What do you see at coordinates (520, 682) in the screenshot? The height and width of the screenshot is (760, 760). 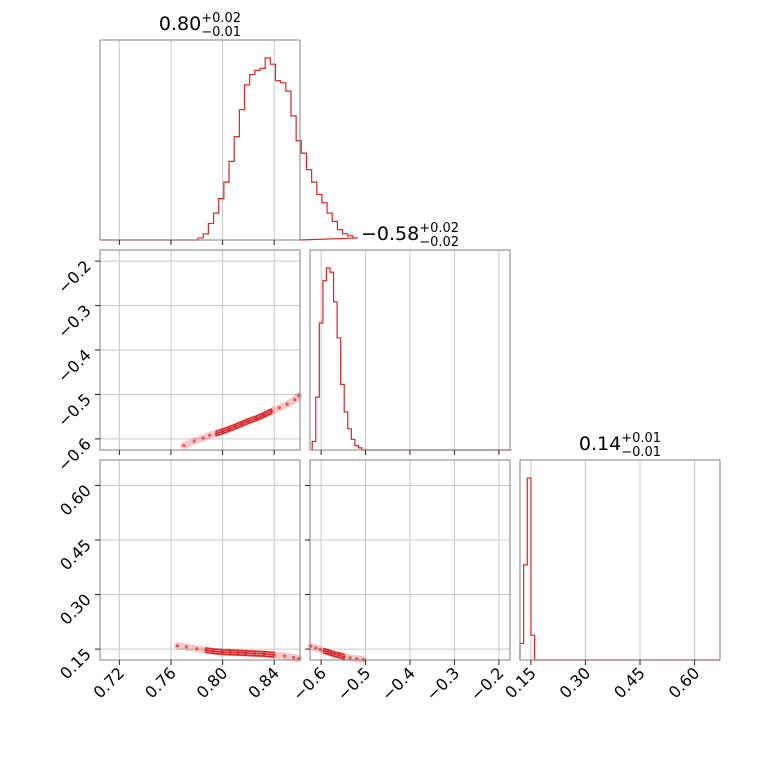 I see `x-tick-label: 0.15` at bounding box center [520, 682].